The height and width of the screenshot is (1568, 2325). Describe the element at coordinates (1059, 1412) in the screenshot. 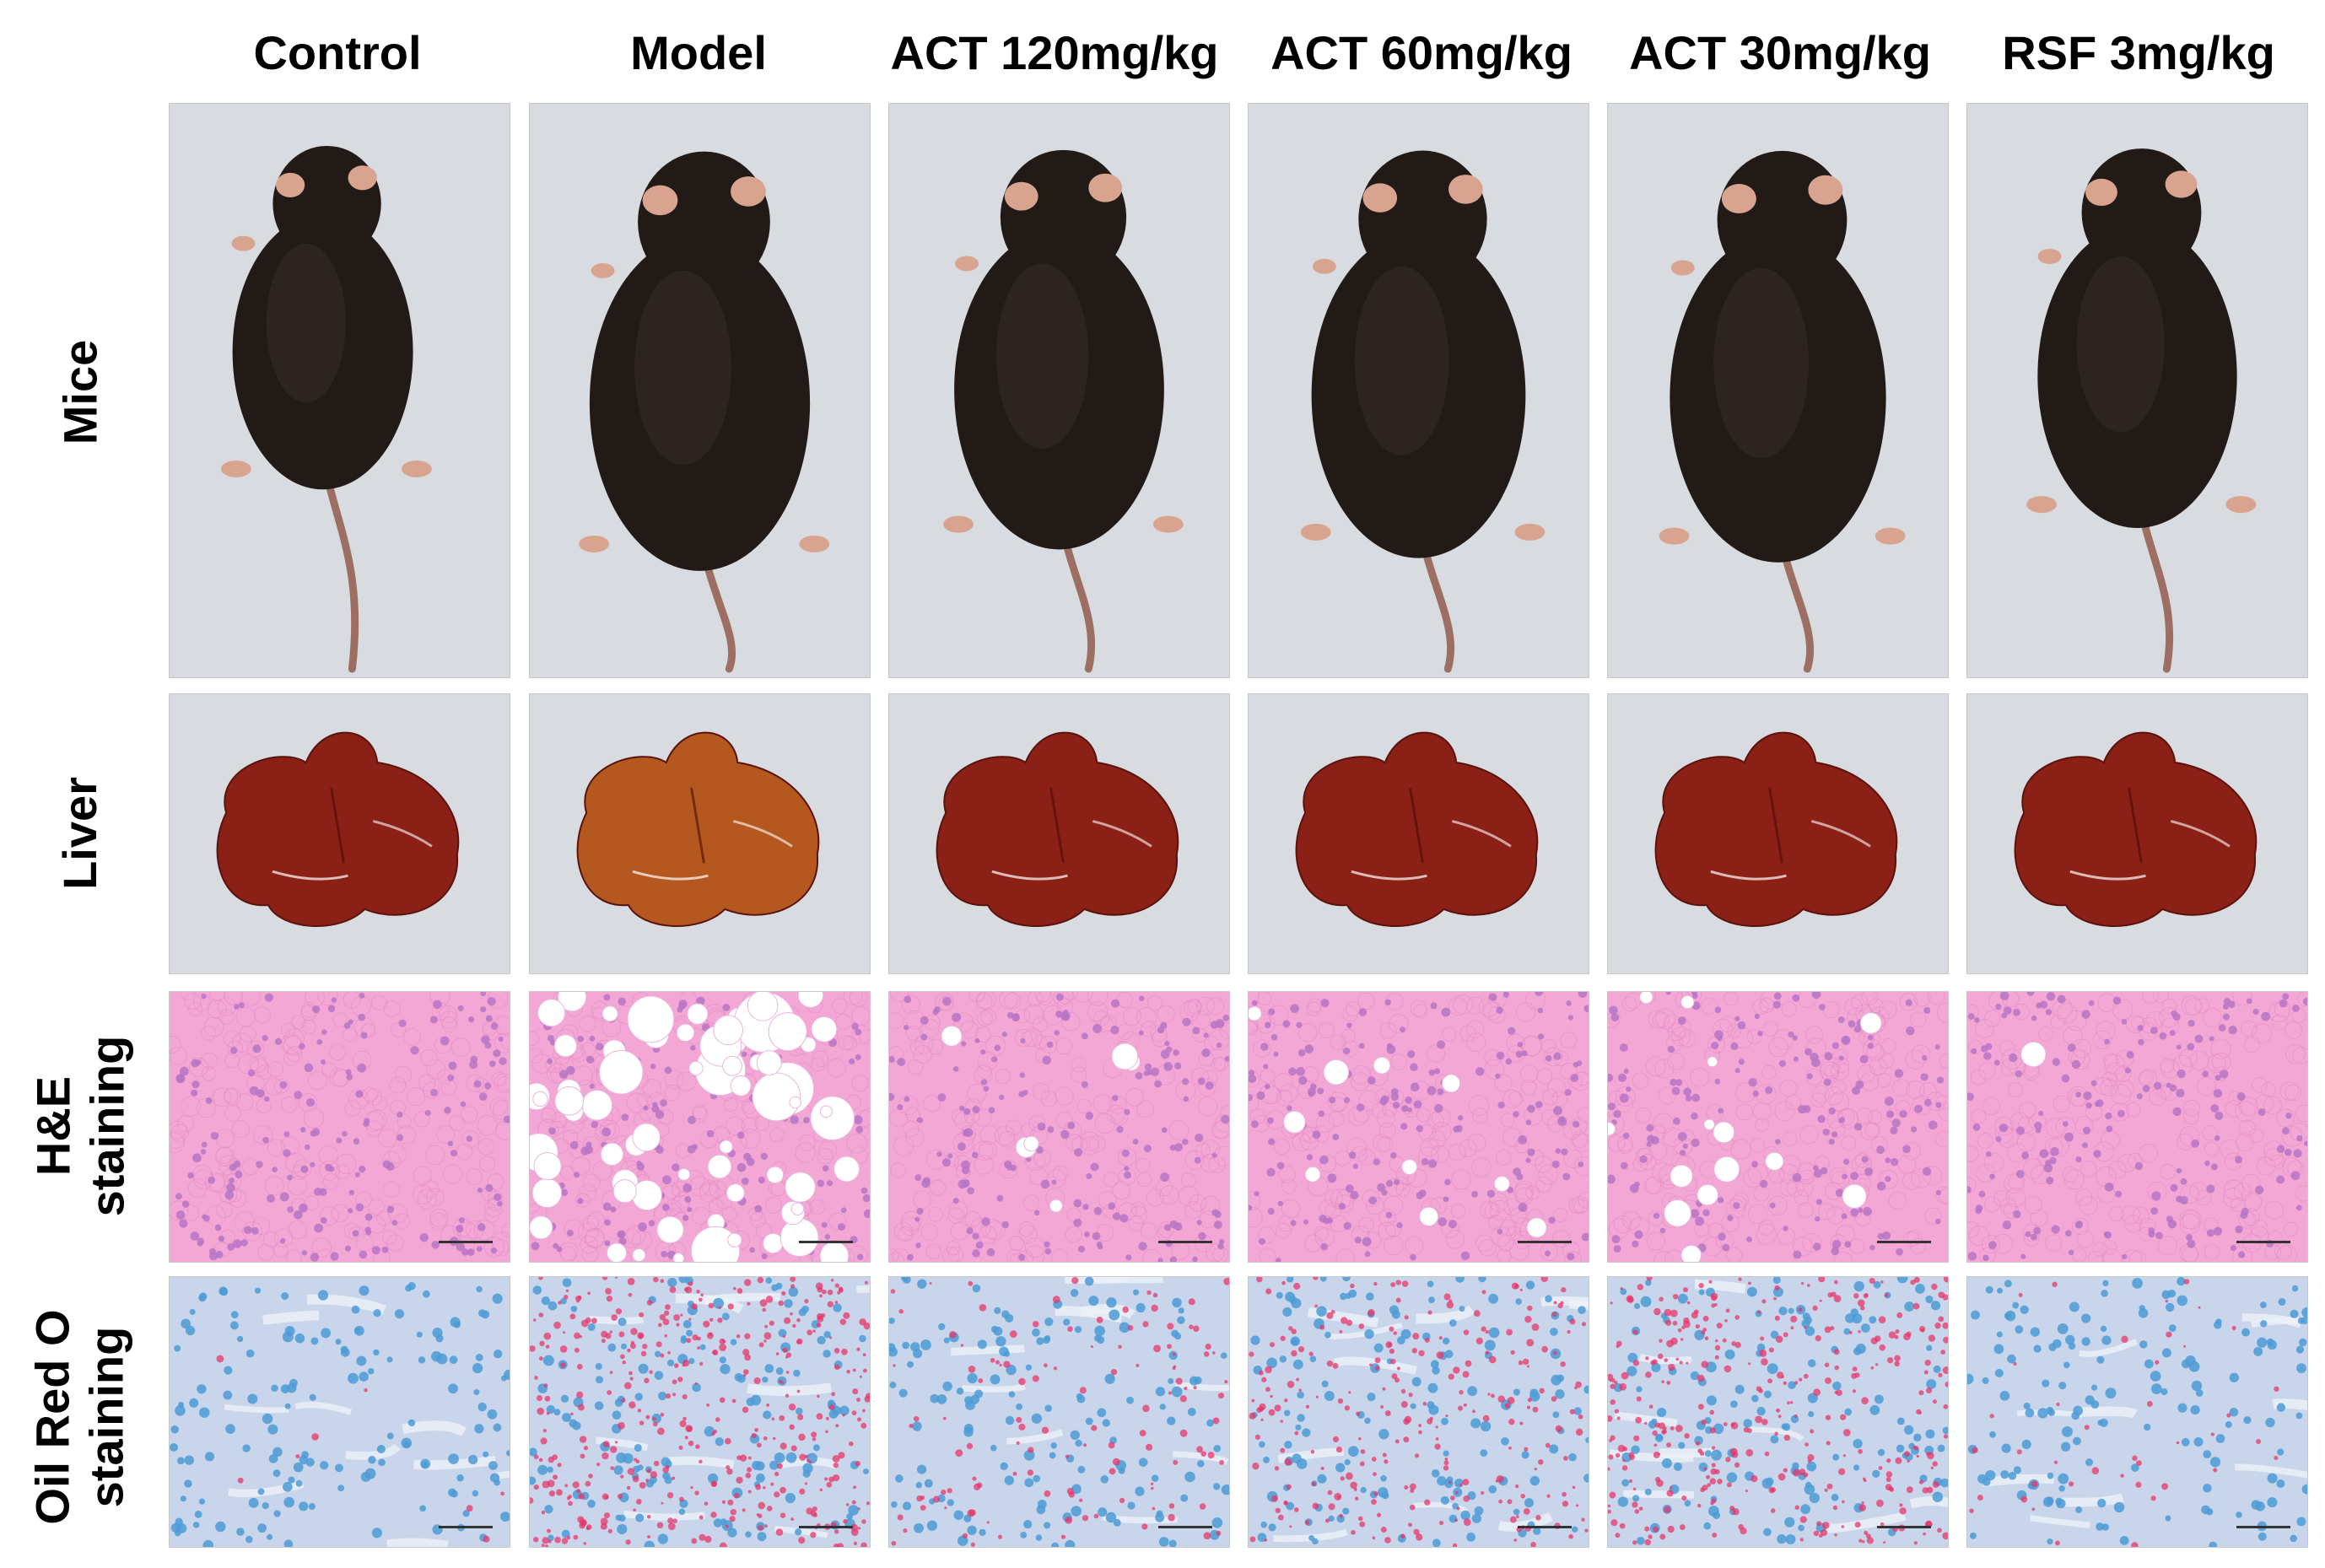

I see `oil-red-o-staining-act120` at that location.